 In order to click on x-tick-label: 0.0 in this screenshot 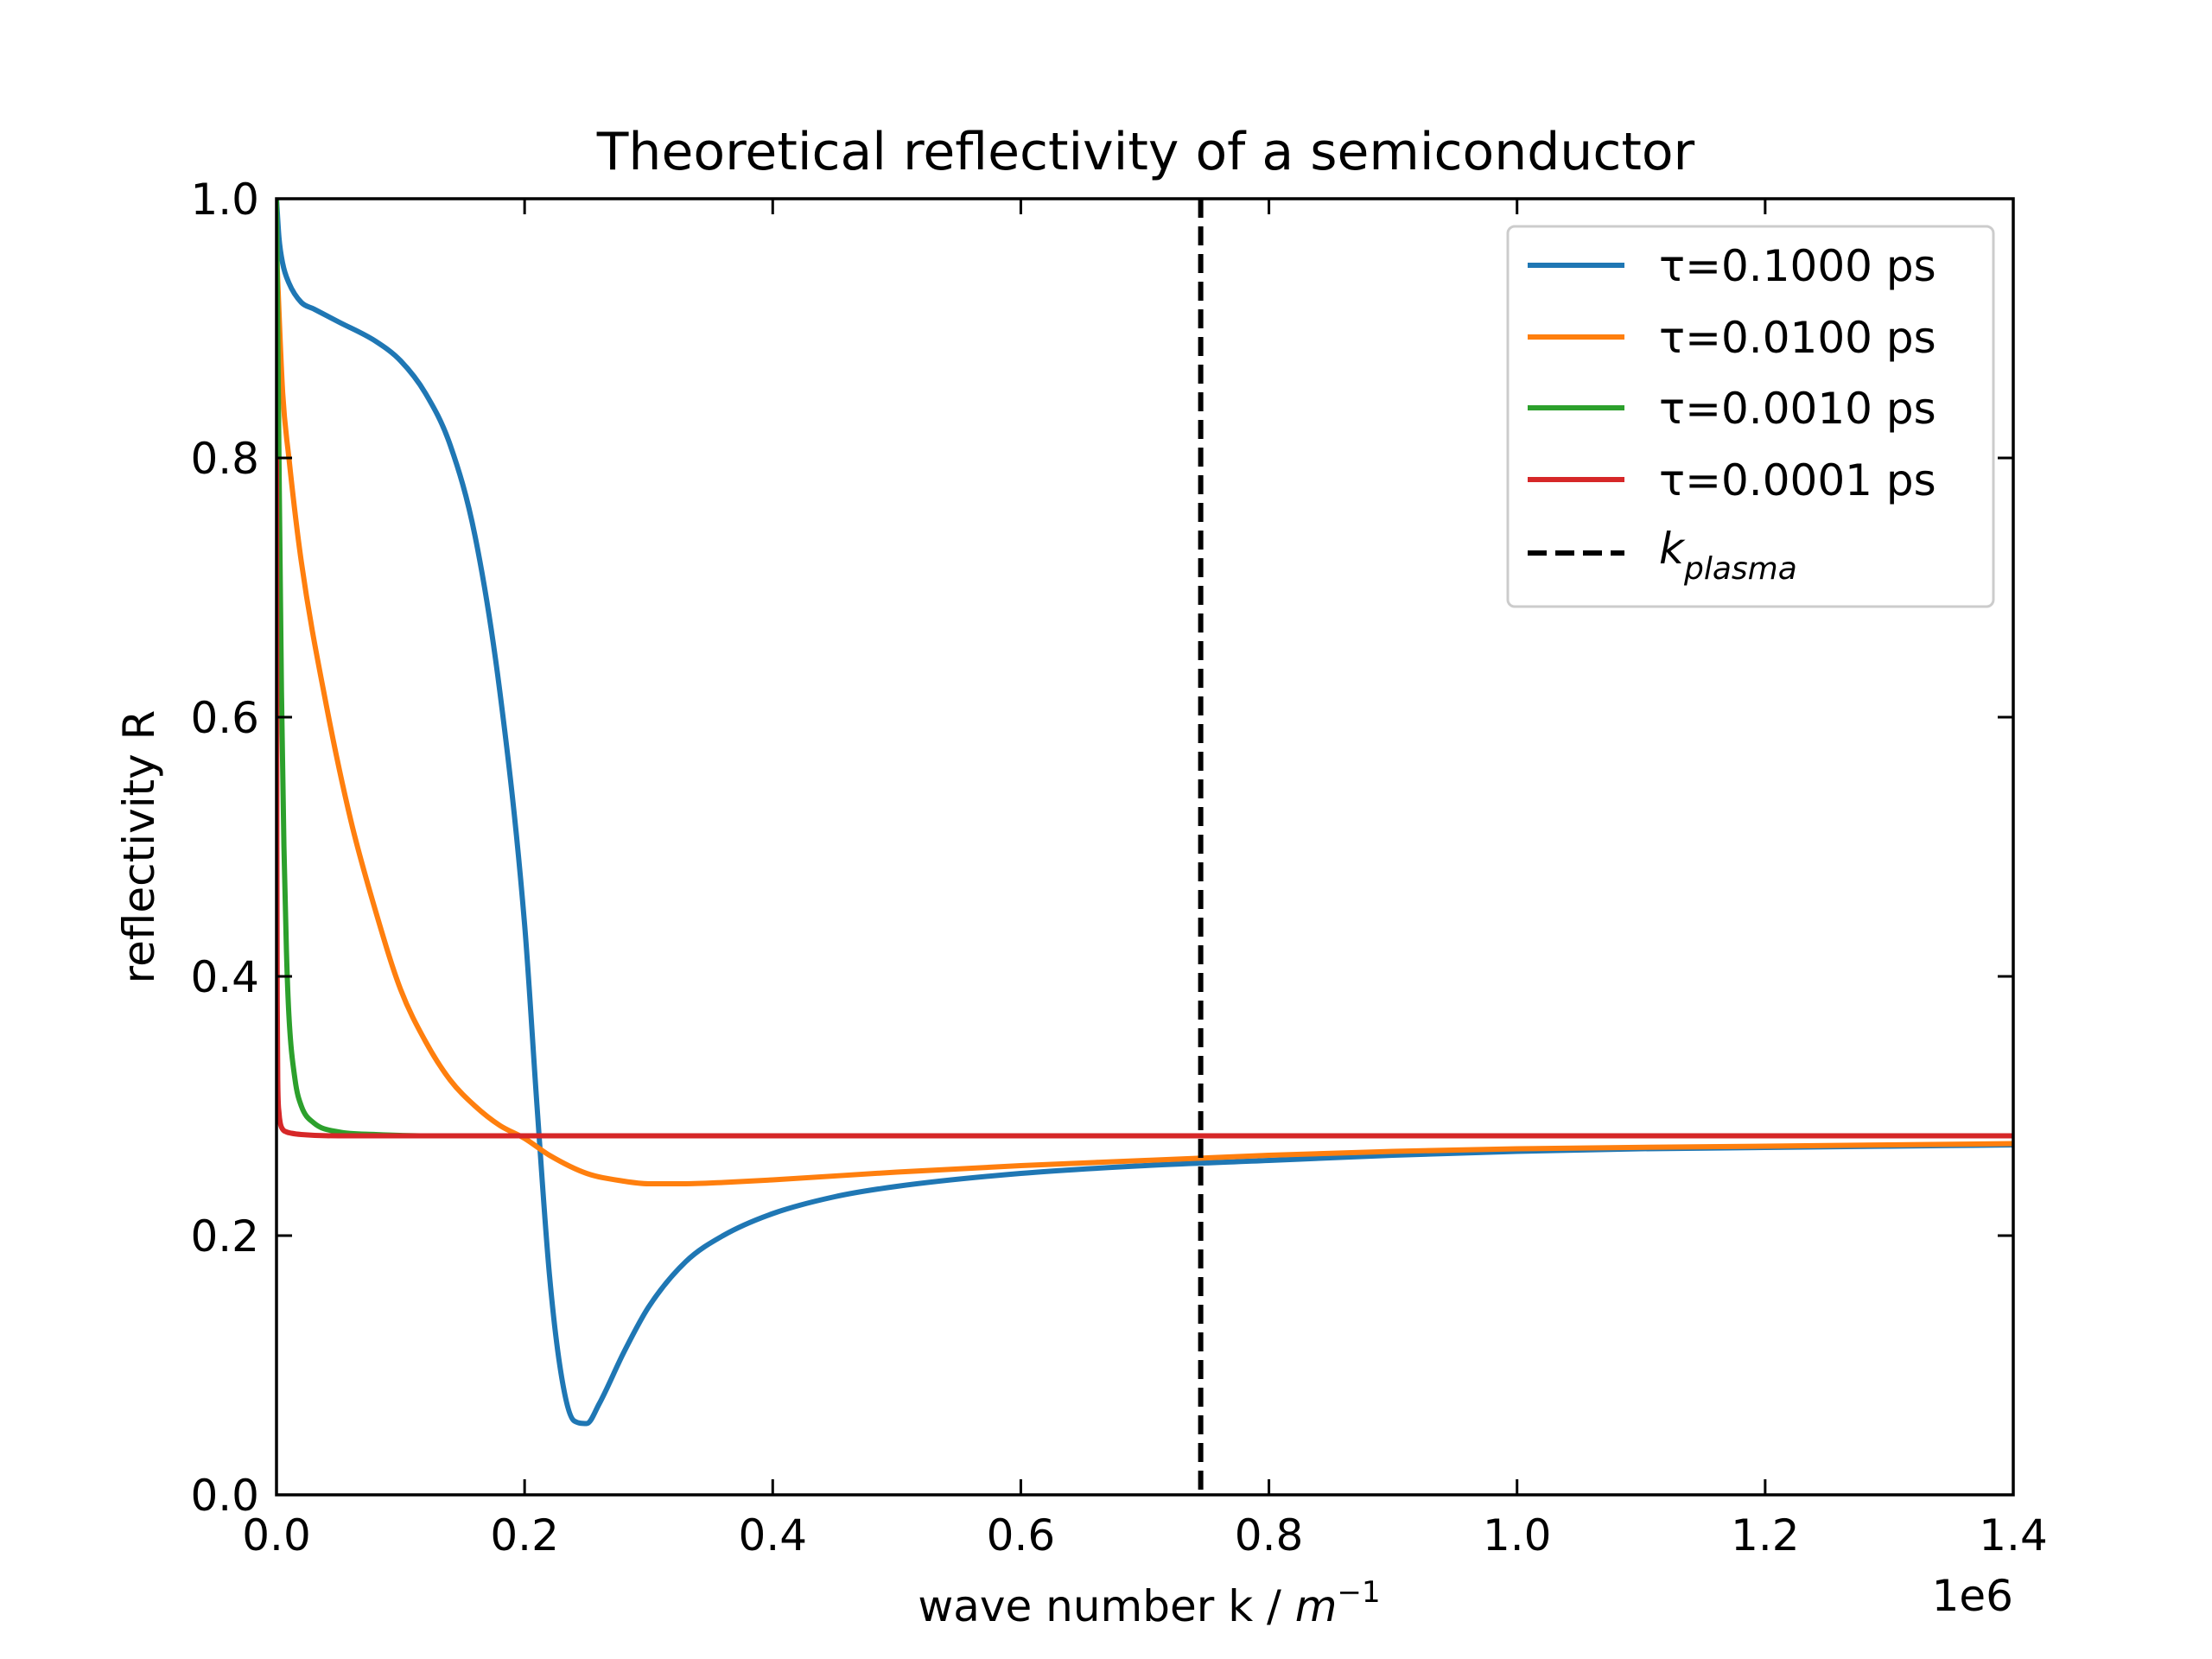, I will do `click(276, 1535)`.